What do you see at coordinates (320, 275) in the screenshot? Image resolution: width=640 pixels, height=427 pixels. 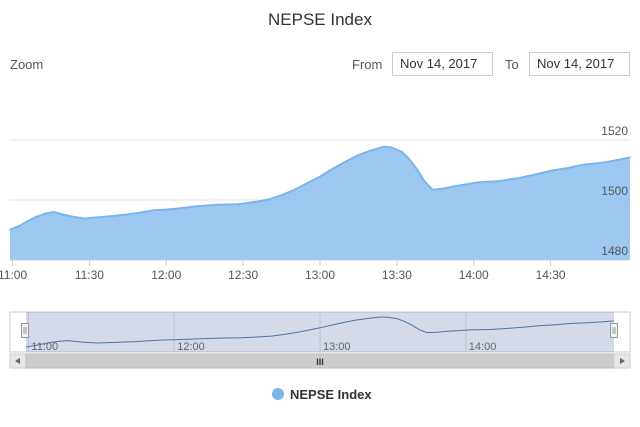 I see `x-tick-label: 13:00` at bounding box center [320, 275].